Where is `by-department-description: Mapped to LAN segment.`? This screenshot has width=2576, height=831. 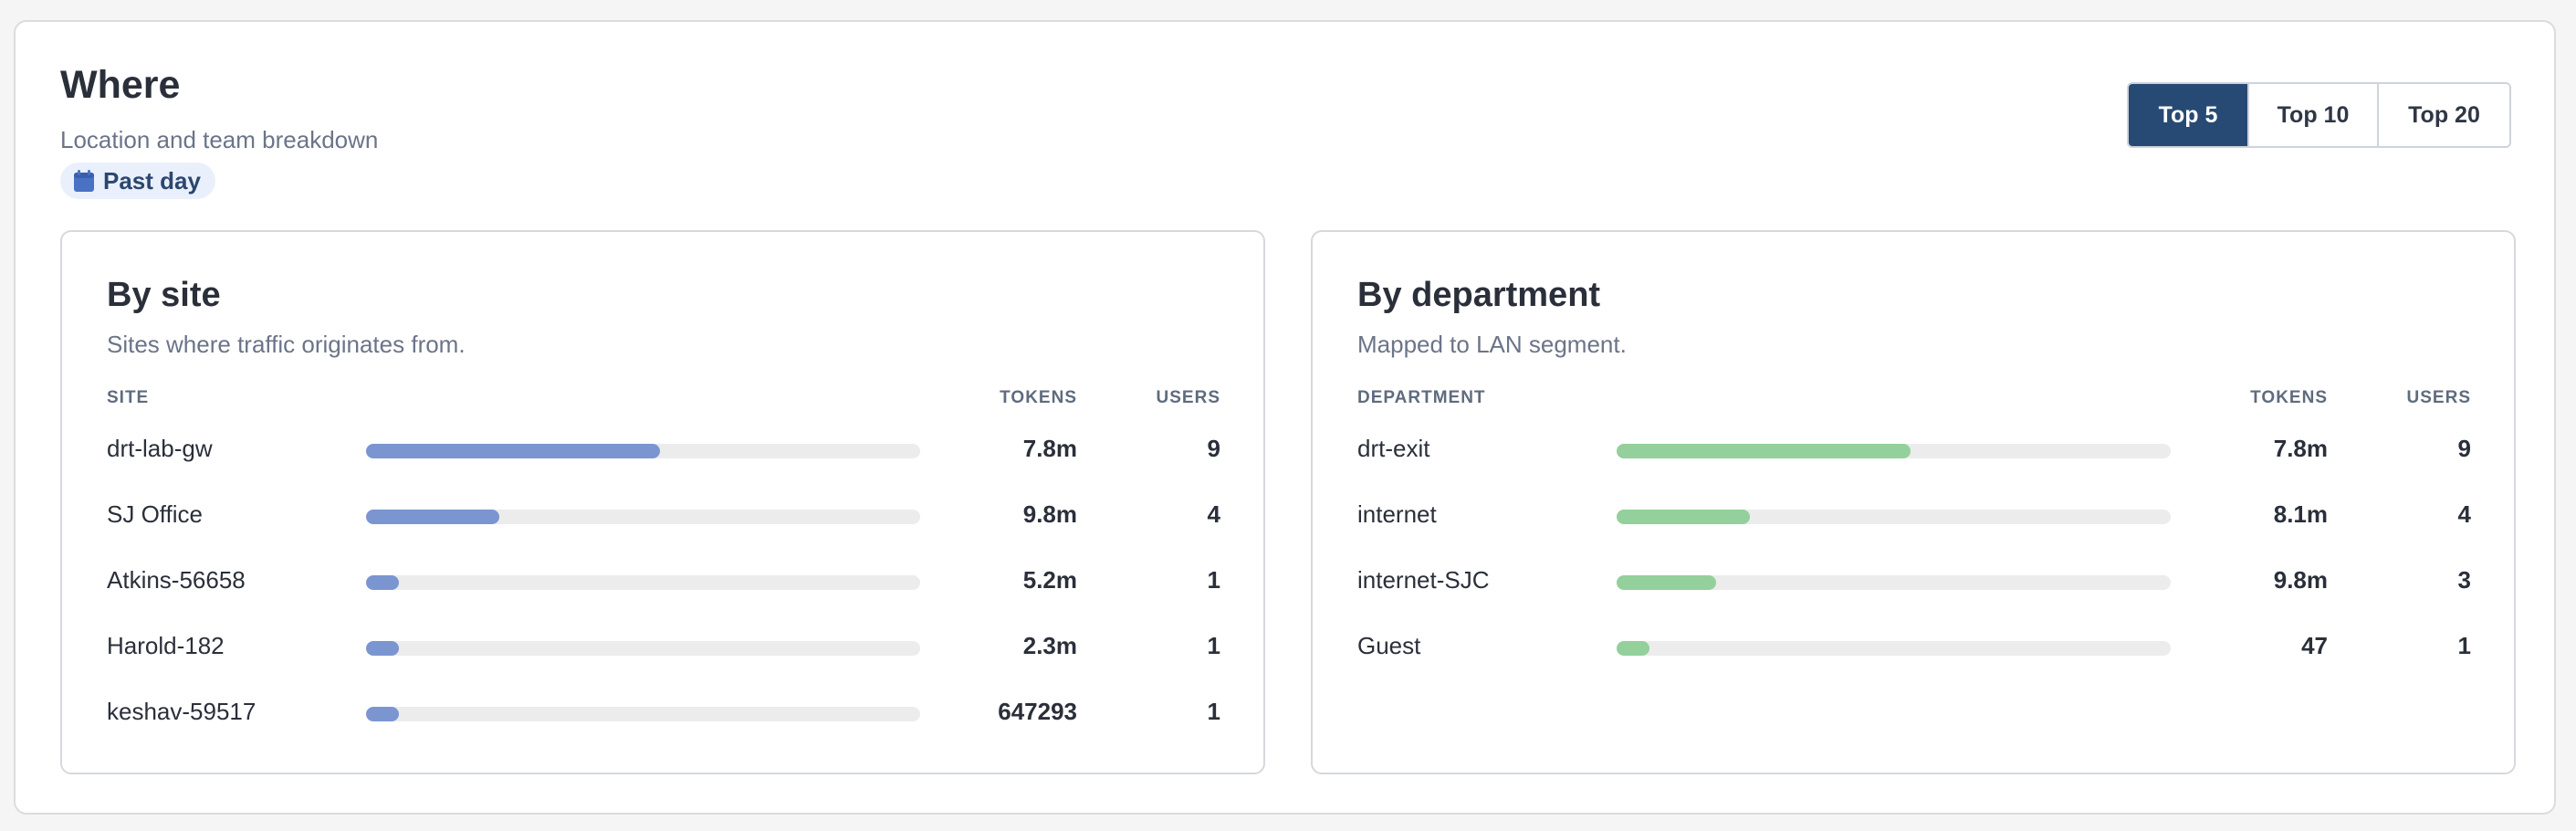 by-department-description: Mapped to LAN segment. is located at coordinates (1492, 344).